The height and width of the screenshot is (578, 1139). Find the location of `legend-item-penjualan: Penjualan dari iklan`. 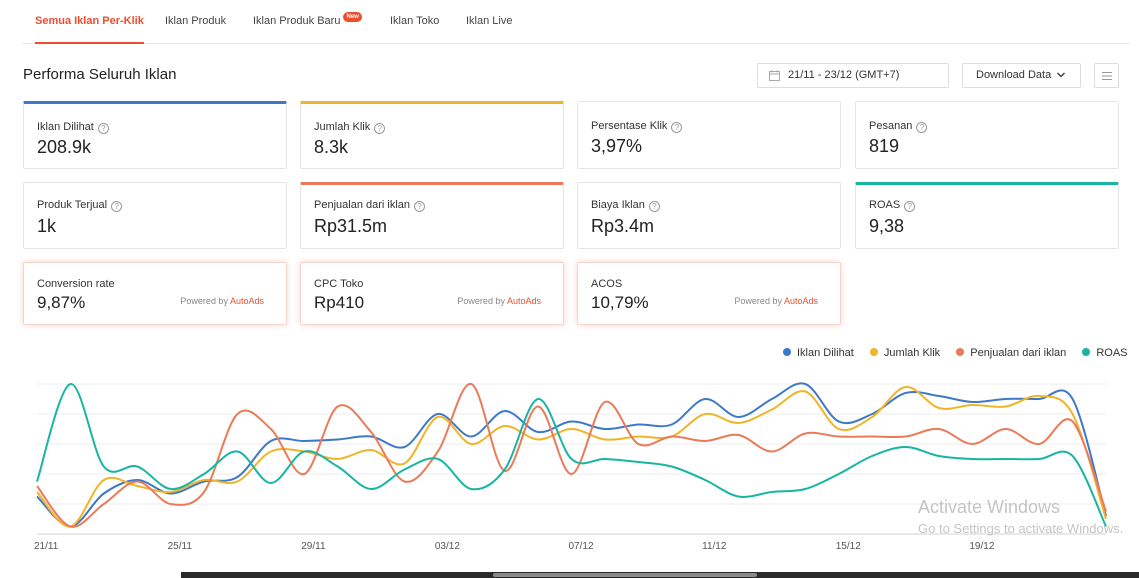

legend-item-penjualan: Penjualan dari iklan is located at coordinates (1011, 353).